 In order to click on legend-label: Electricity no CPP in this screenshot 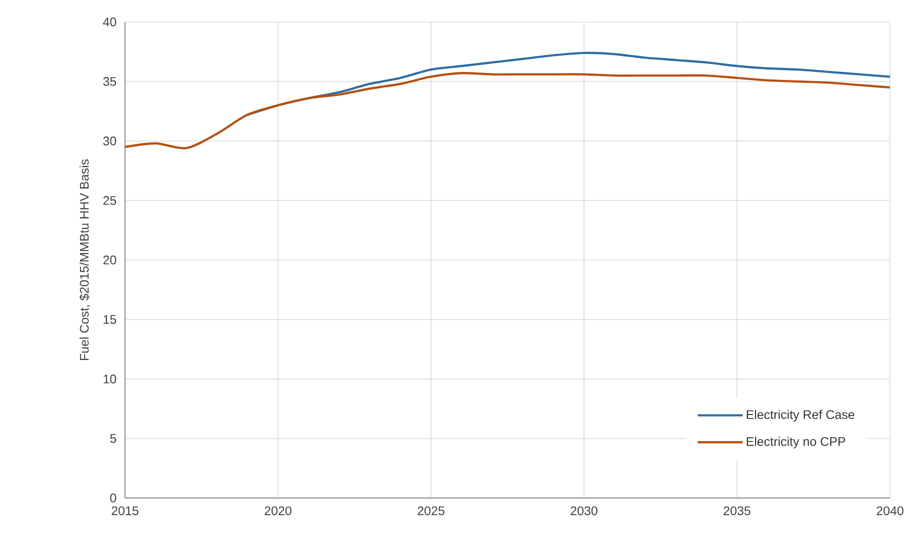, I will do `click(796, 442)`.